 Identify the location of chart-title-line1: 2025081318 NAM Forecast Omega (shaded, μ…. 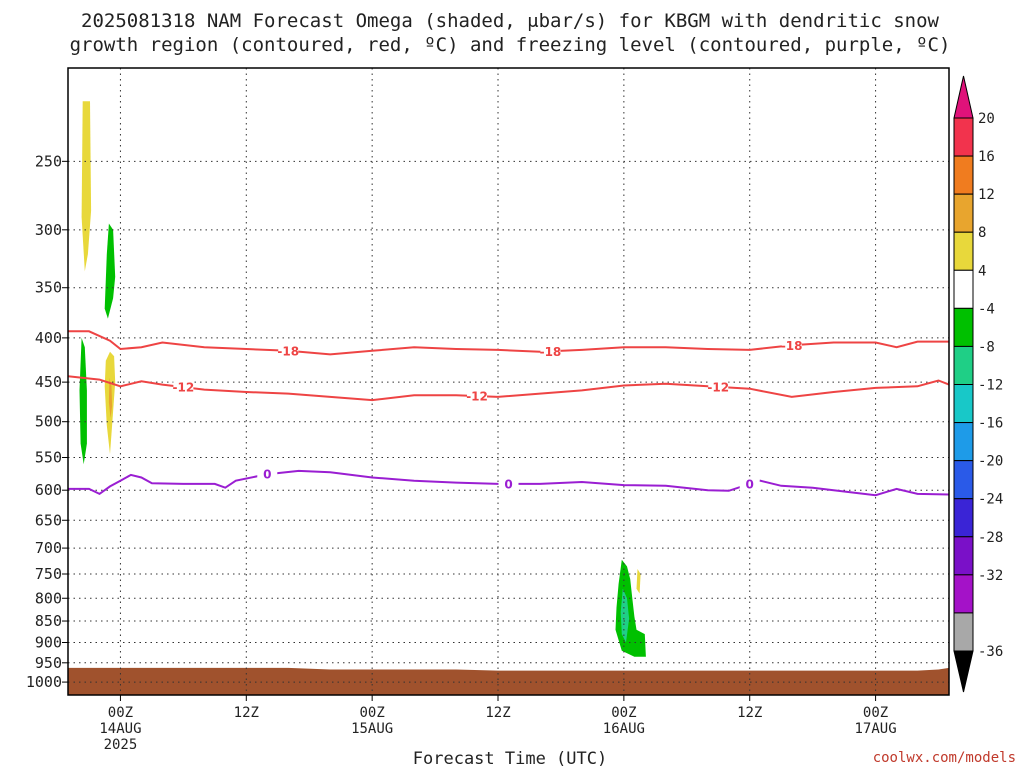
(510, 21).